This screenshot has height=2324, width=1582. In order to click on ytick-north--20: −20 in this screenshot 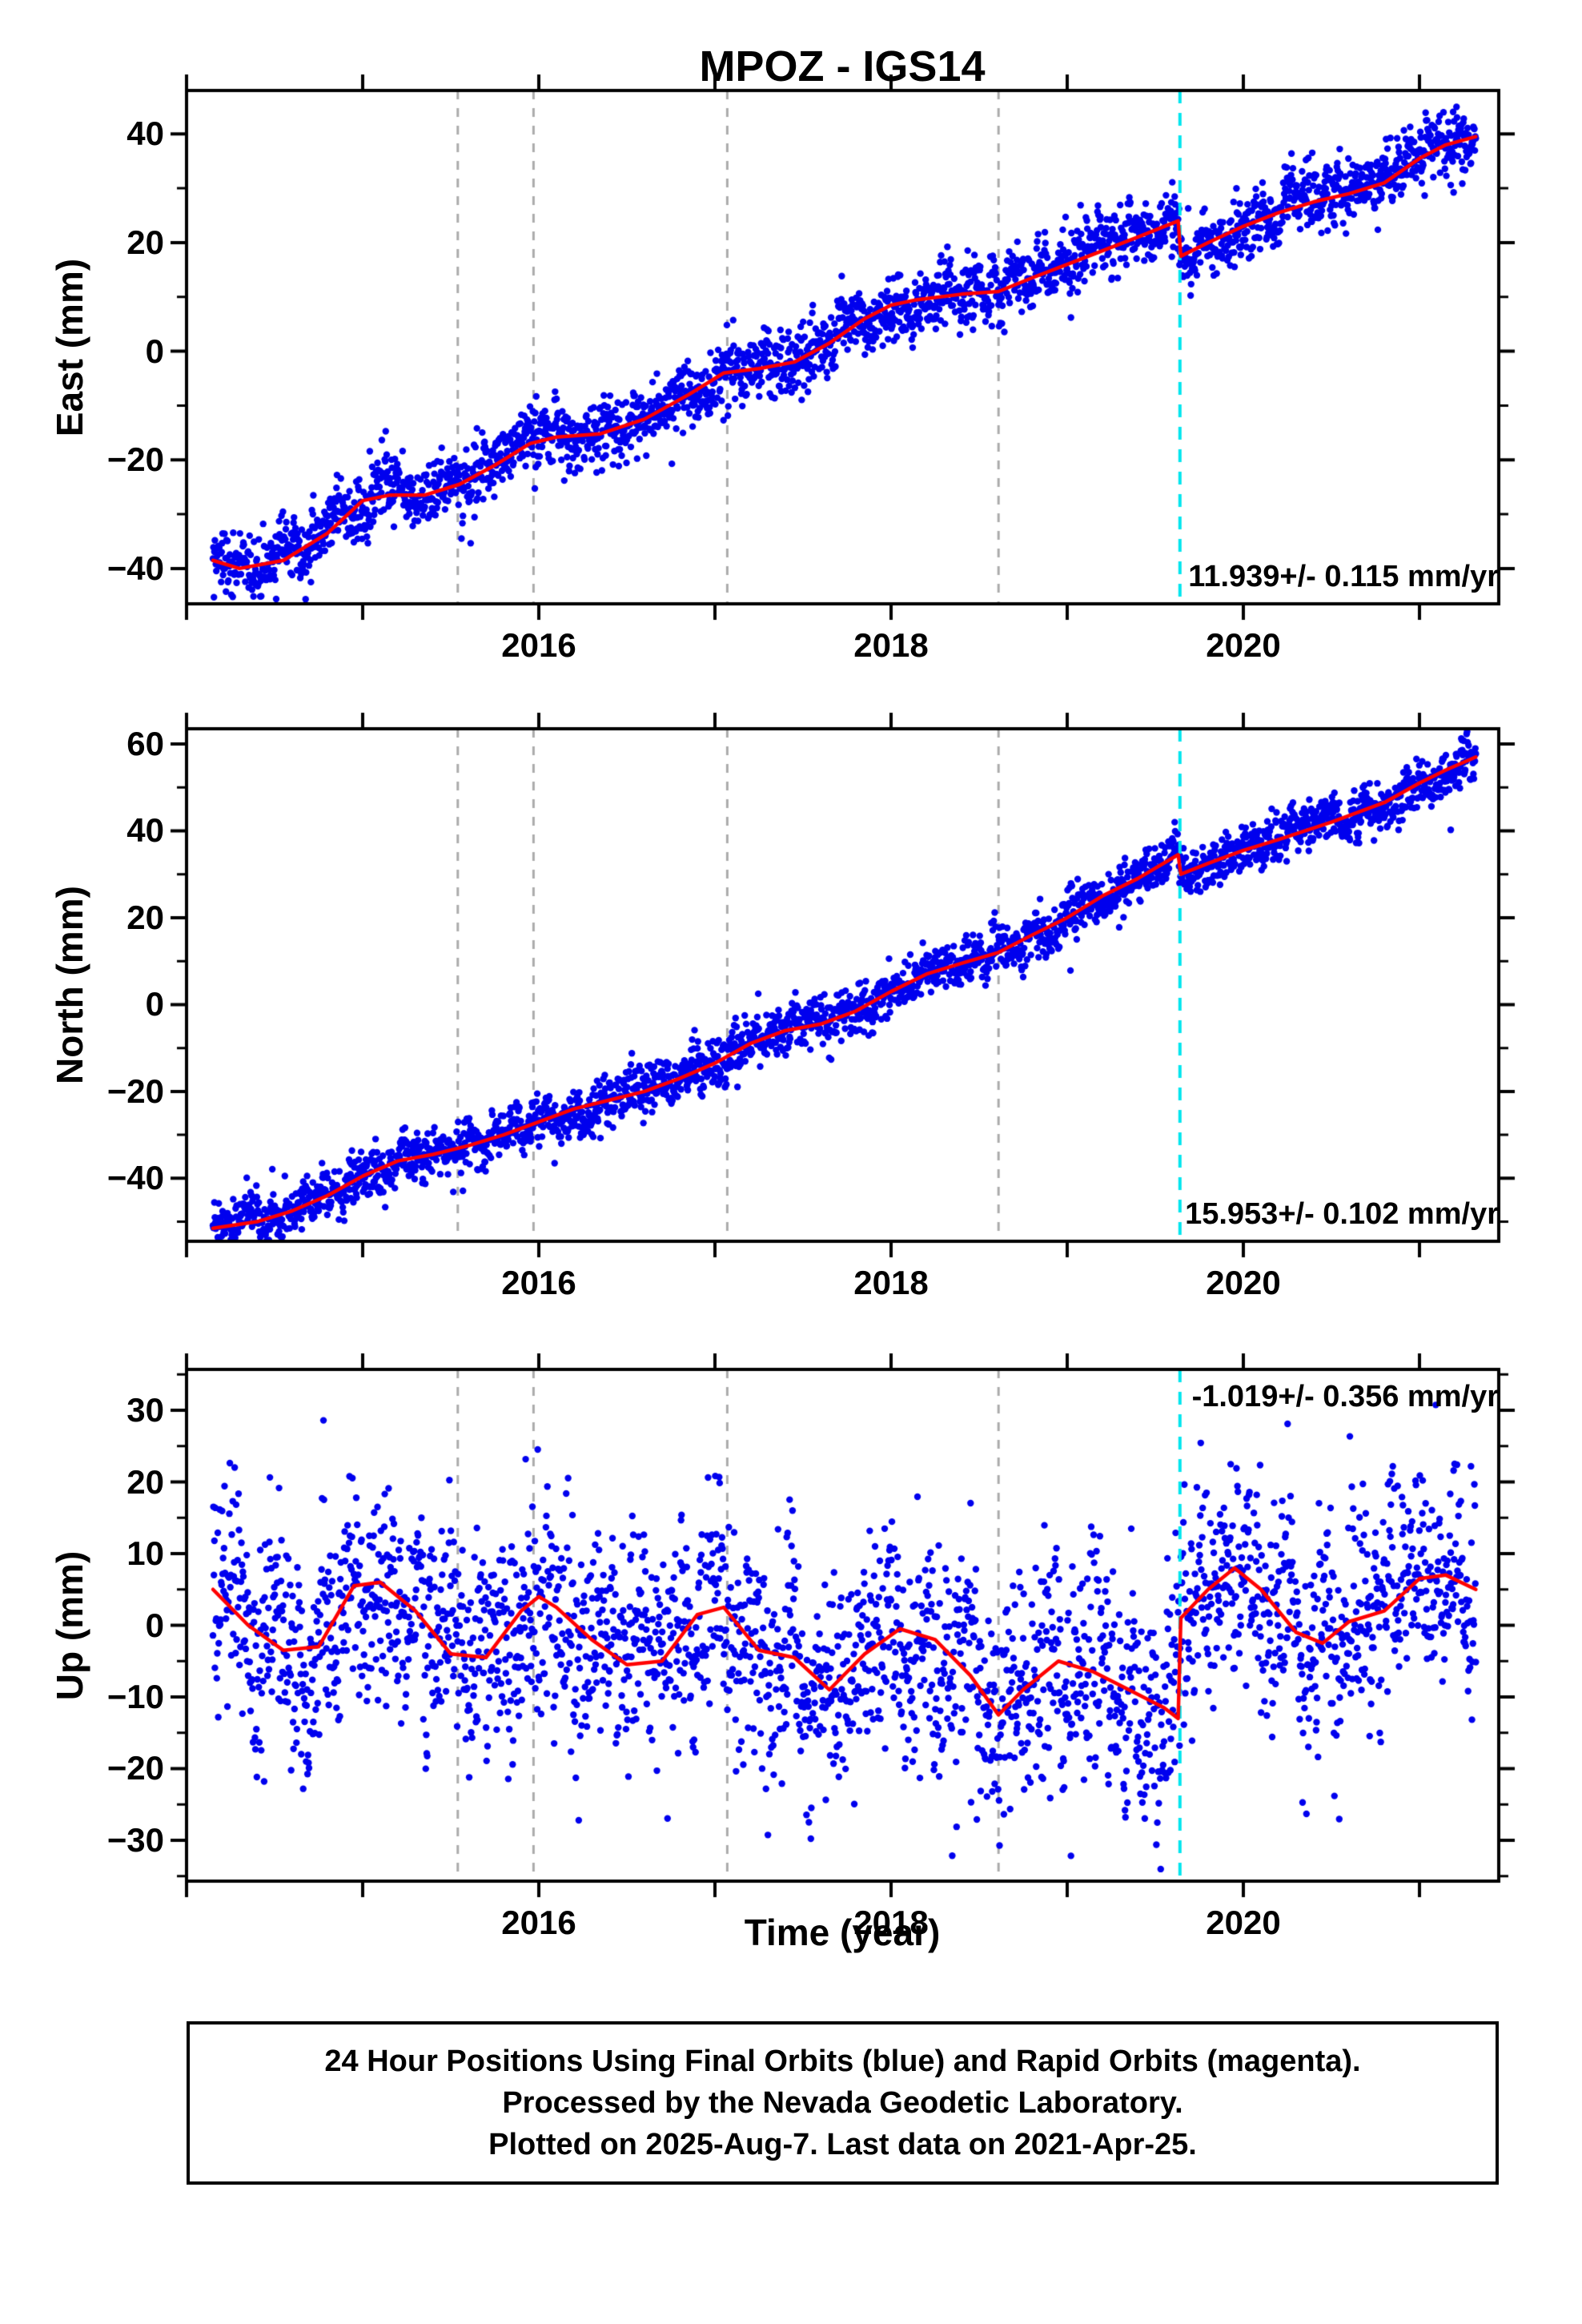, I will do `click(135, 1091)`.